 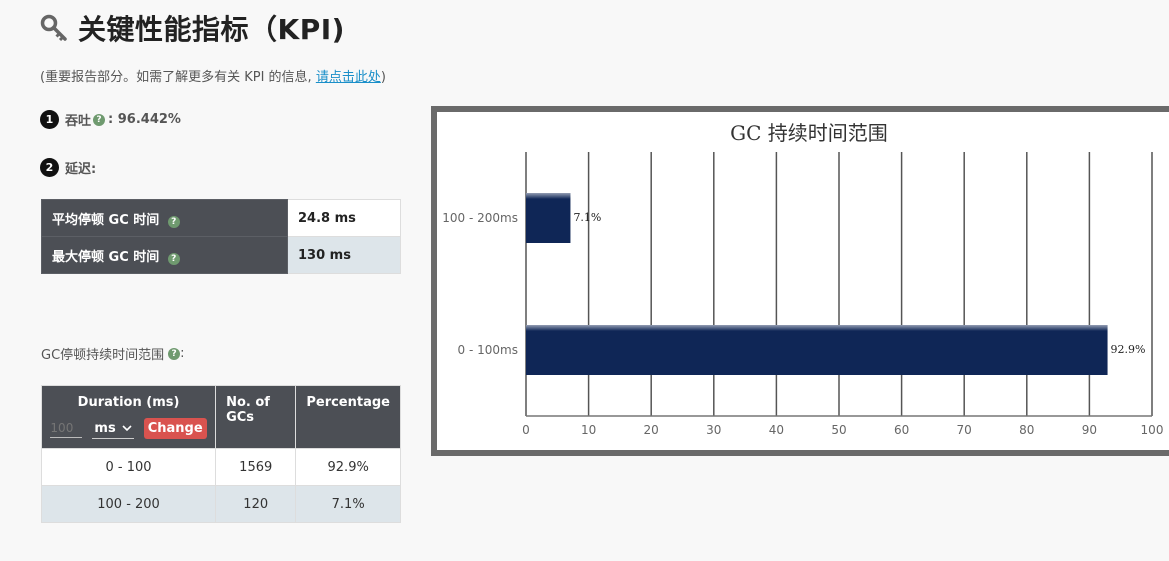 I want to click on x-tick-label: 60, so click(x=901, y=430).